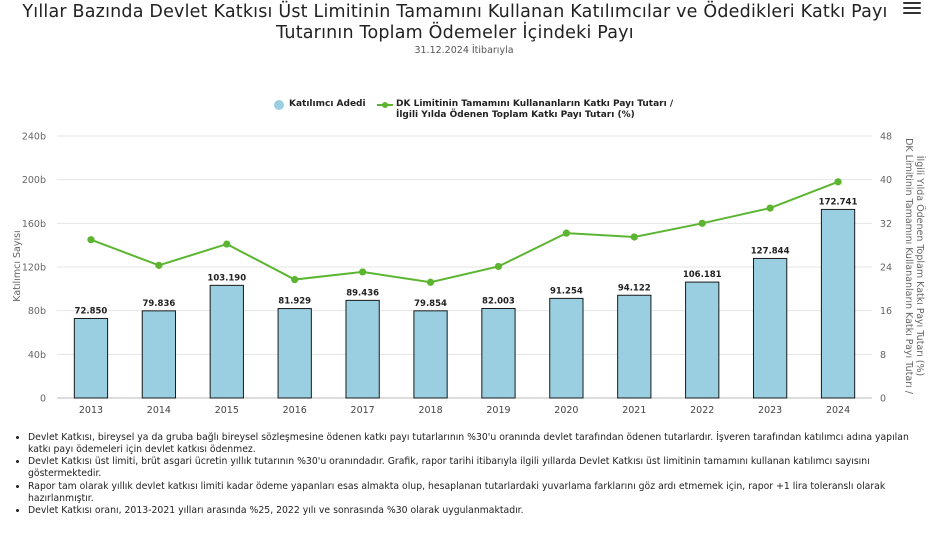 This screenshot has height=535, width=928. I want to click on right-axis-tick-label: 16, so click(886, 311).